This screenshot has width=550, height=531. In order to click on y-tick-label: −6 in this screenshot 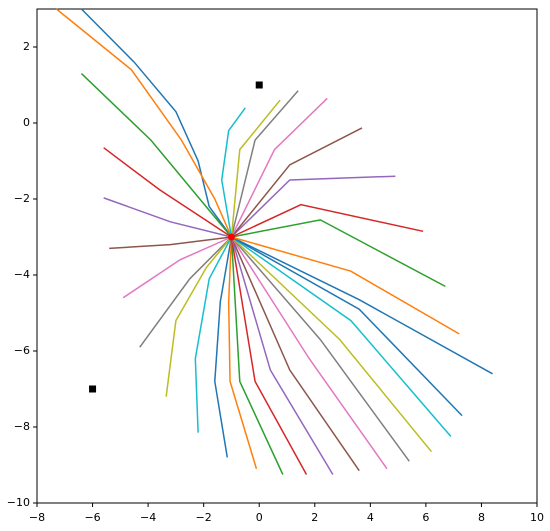, I will do `click(22, 350)`.